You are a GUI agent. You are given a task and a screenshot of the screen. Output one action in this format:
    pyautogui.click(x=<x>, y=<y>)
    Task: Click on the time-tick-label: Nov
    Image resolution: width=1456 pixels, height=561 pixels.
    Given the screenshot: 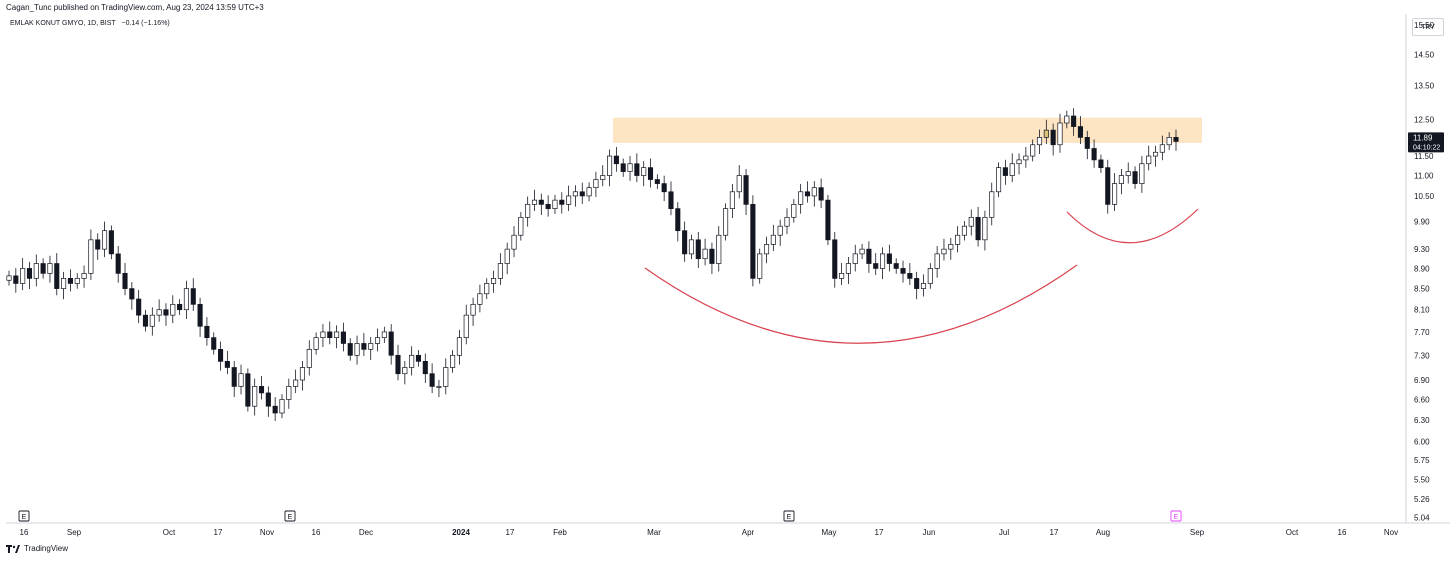 What is the action you would take?
    pyautogui.click(x=267, y=532)
    